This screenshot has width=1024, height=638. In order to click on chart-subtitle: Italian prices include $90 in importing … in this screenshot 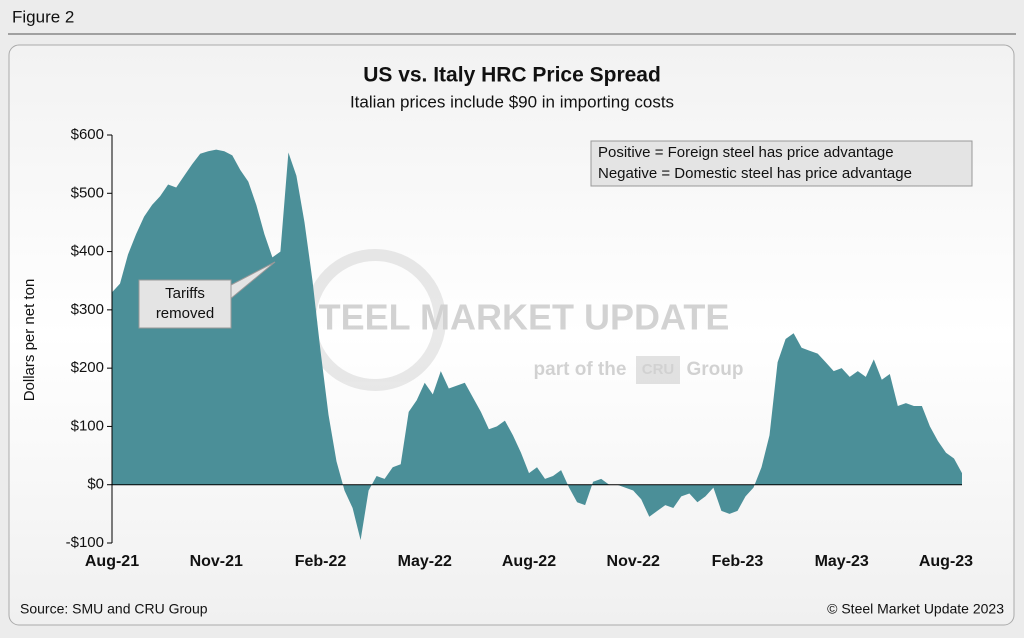, I will do `click(512, 101)`.